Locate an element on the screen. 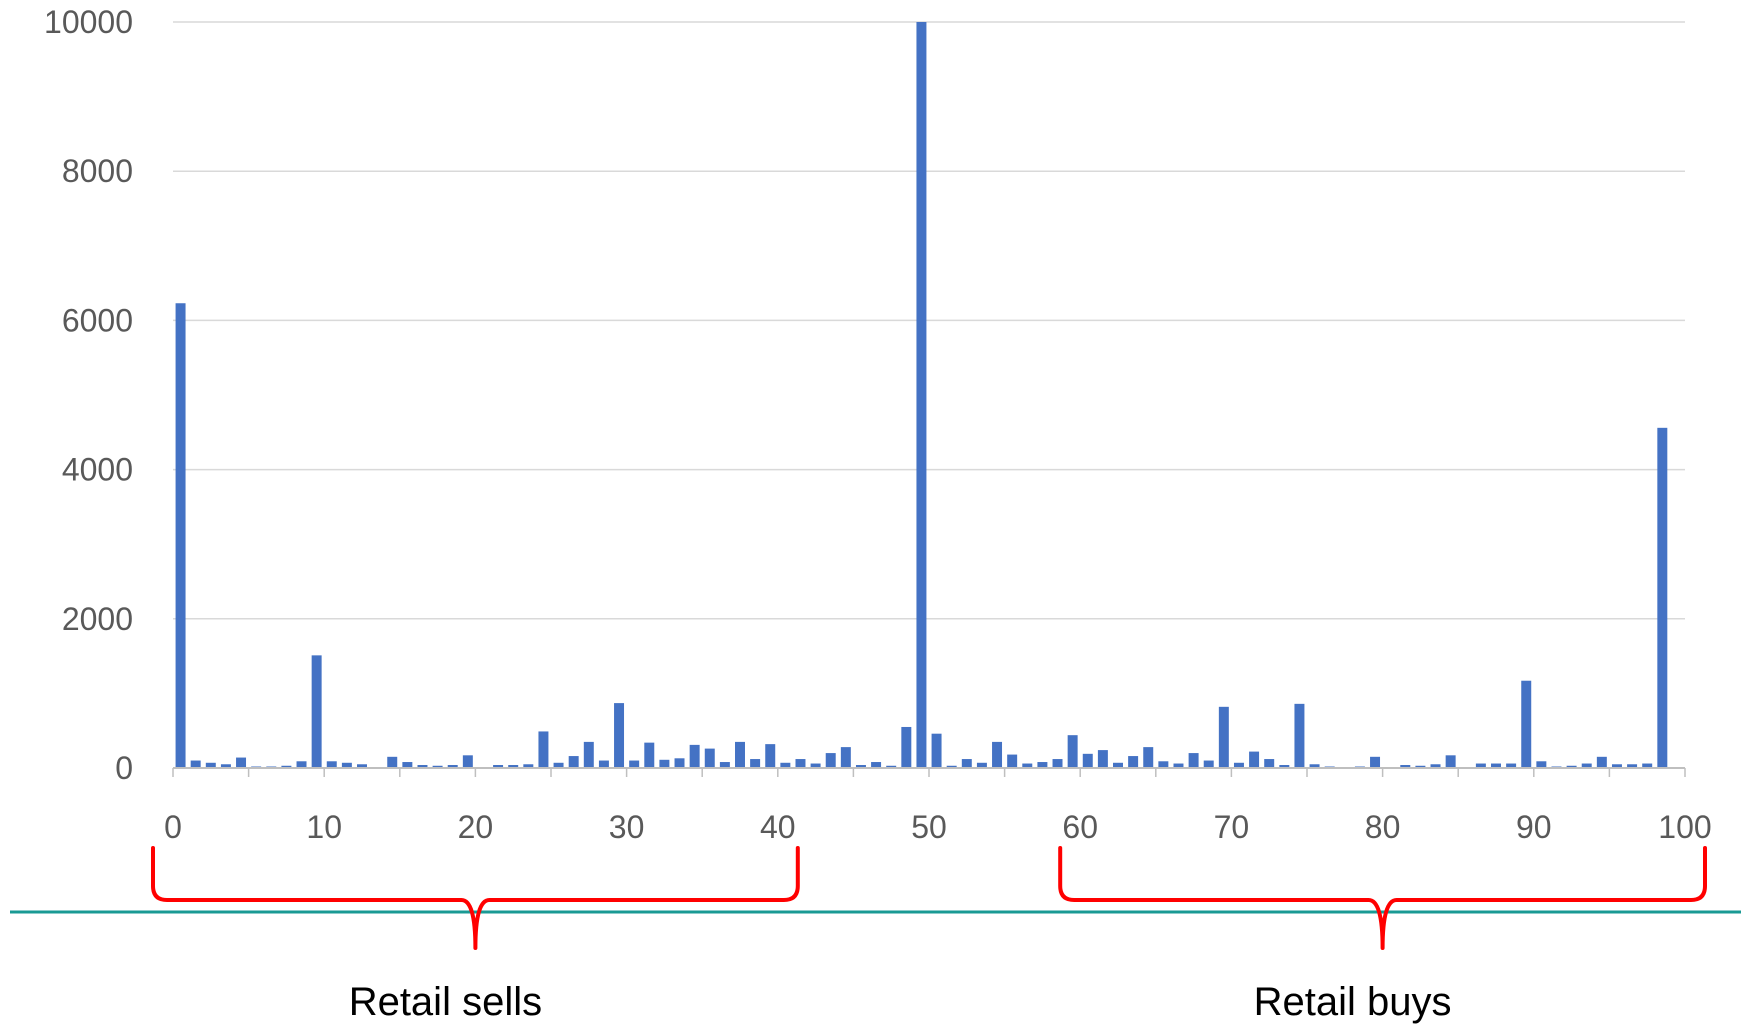 The width and height of the screenshot is (1741, 1024). x-tick-label: 20 is located at coordinates (476, 827).